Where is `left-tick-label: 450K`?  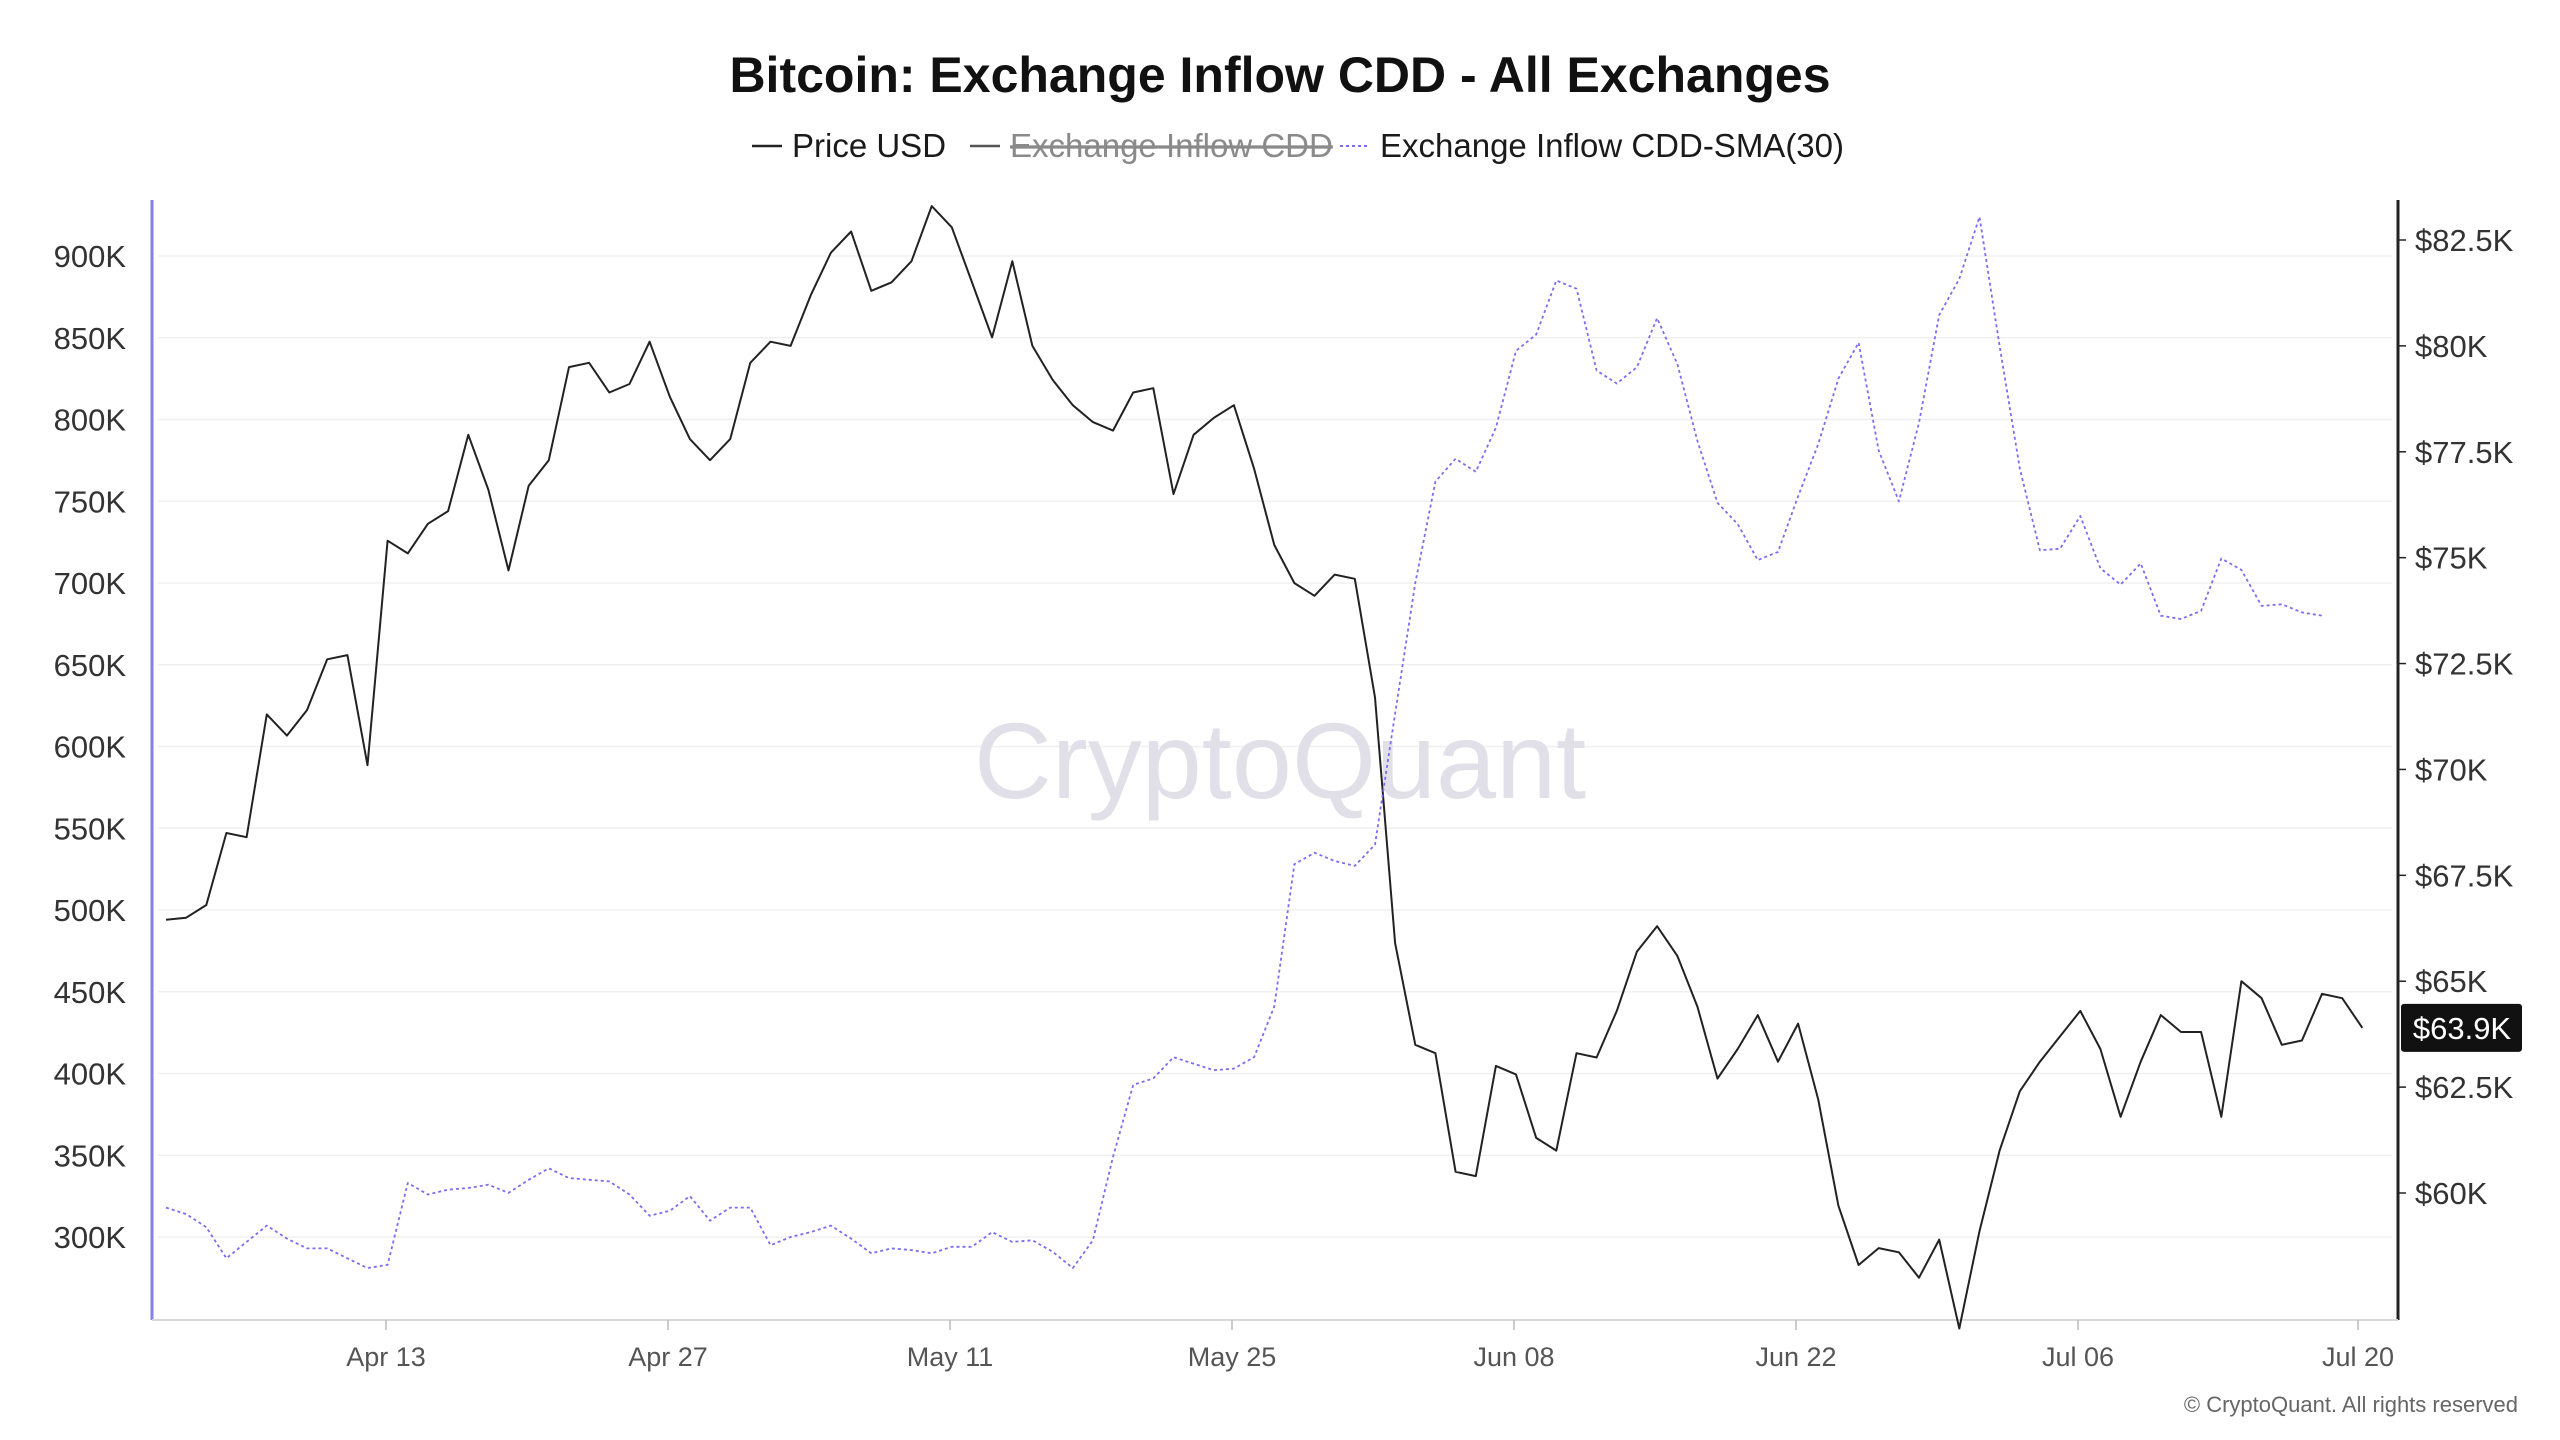
left-tick-label: 450K is located at coordinates (90, 992).